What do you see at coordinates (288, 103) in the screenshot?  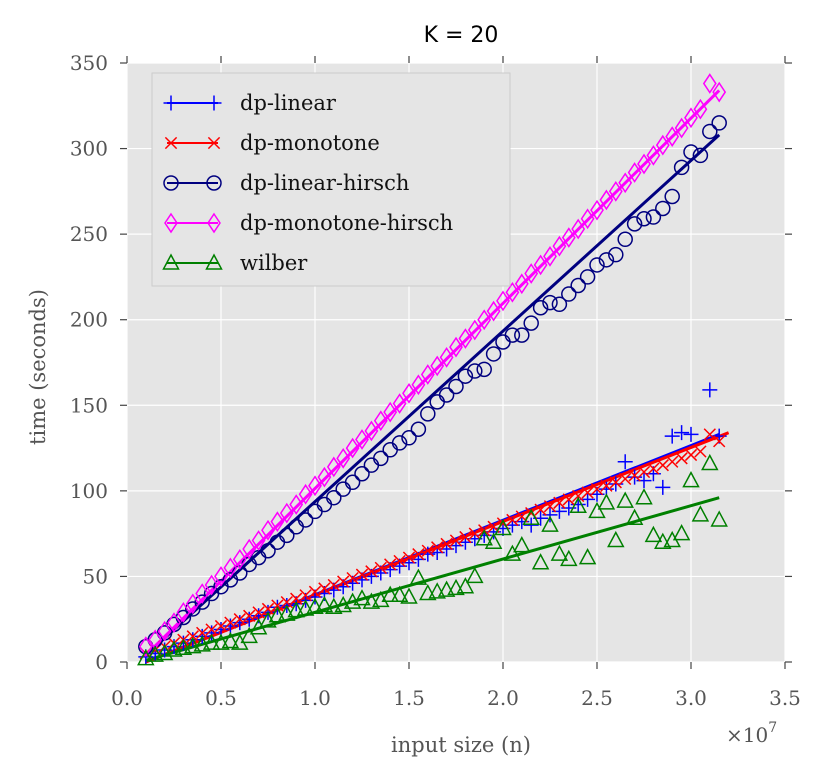 I see `legend-label-dp-linear: dp-linear` at bounding box center [288, 103].